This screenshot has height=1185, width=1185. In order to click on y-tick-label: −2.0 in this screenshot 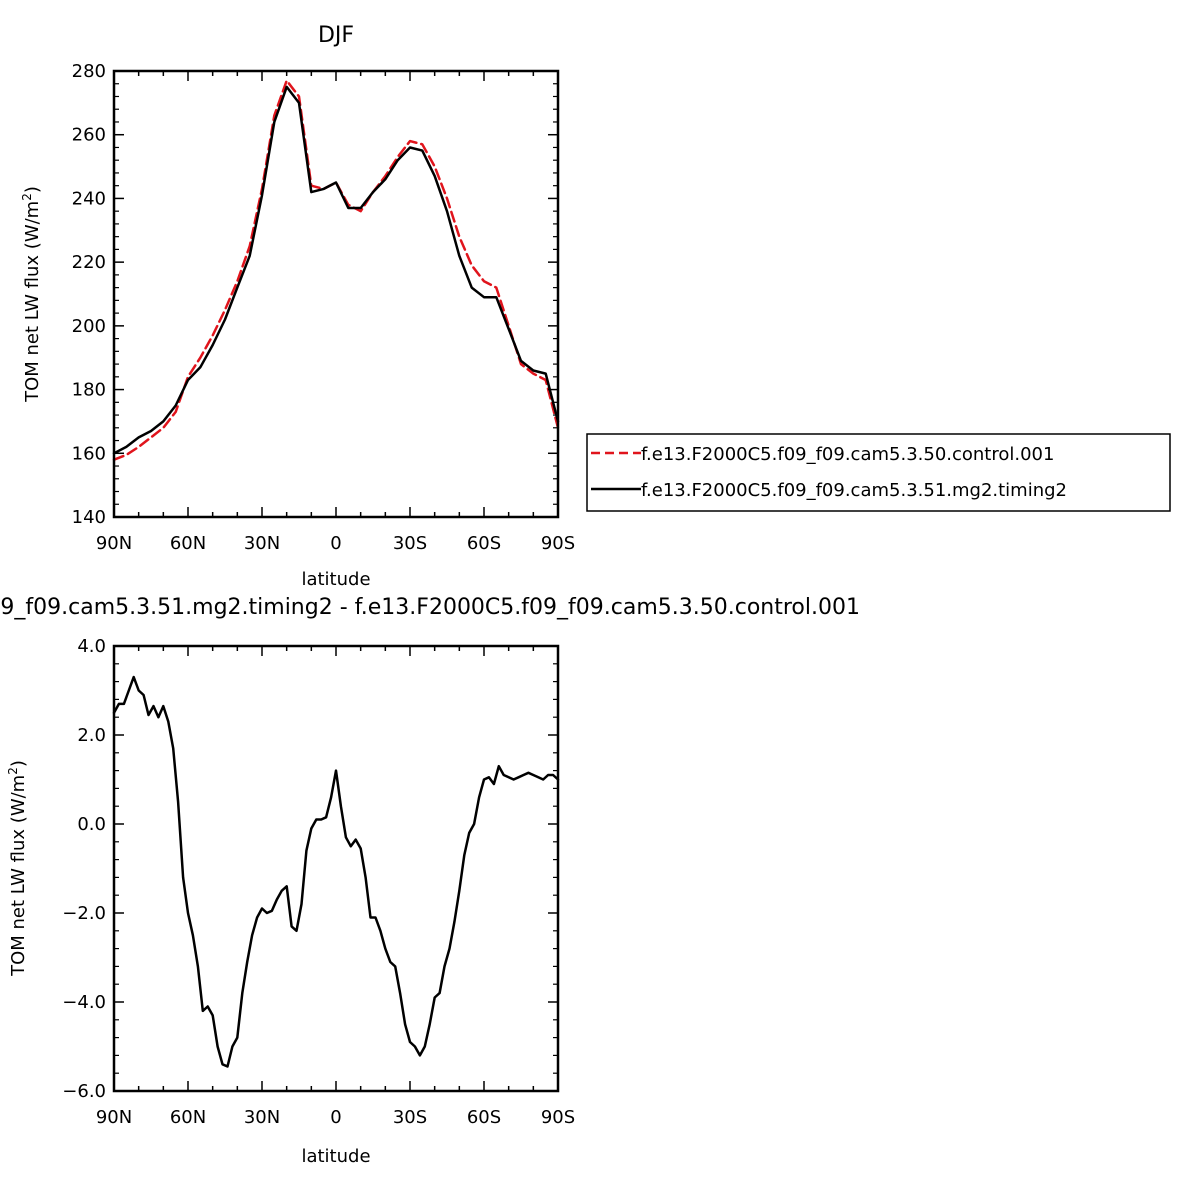, I will do `click(84, 913)`.